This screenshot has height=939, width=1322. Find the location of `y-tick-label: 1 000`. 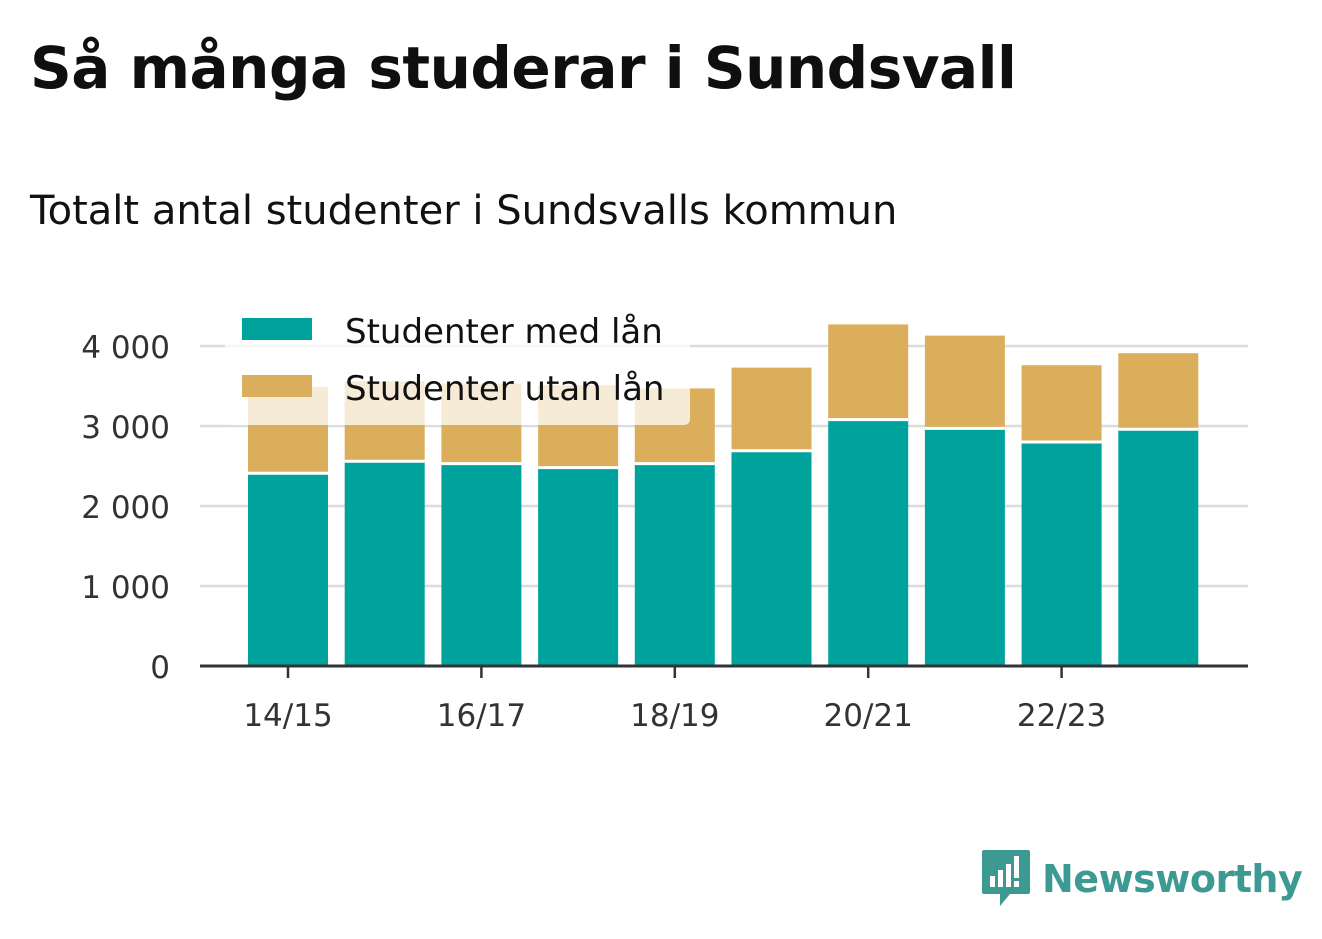

y-tick-label: 1 000 is located at coordinates (125, 588).